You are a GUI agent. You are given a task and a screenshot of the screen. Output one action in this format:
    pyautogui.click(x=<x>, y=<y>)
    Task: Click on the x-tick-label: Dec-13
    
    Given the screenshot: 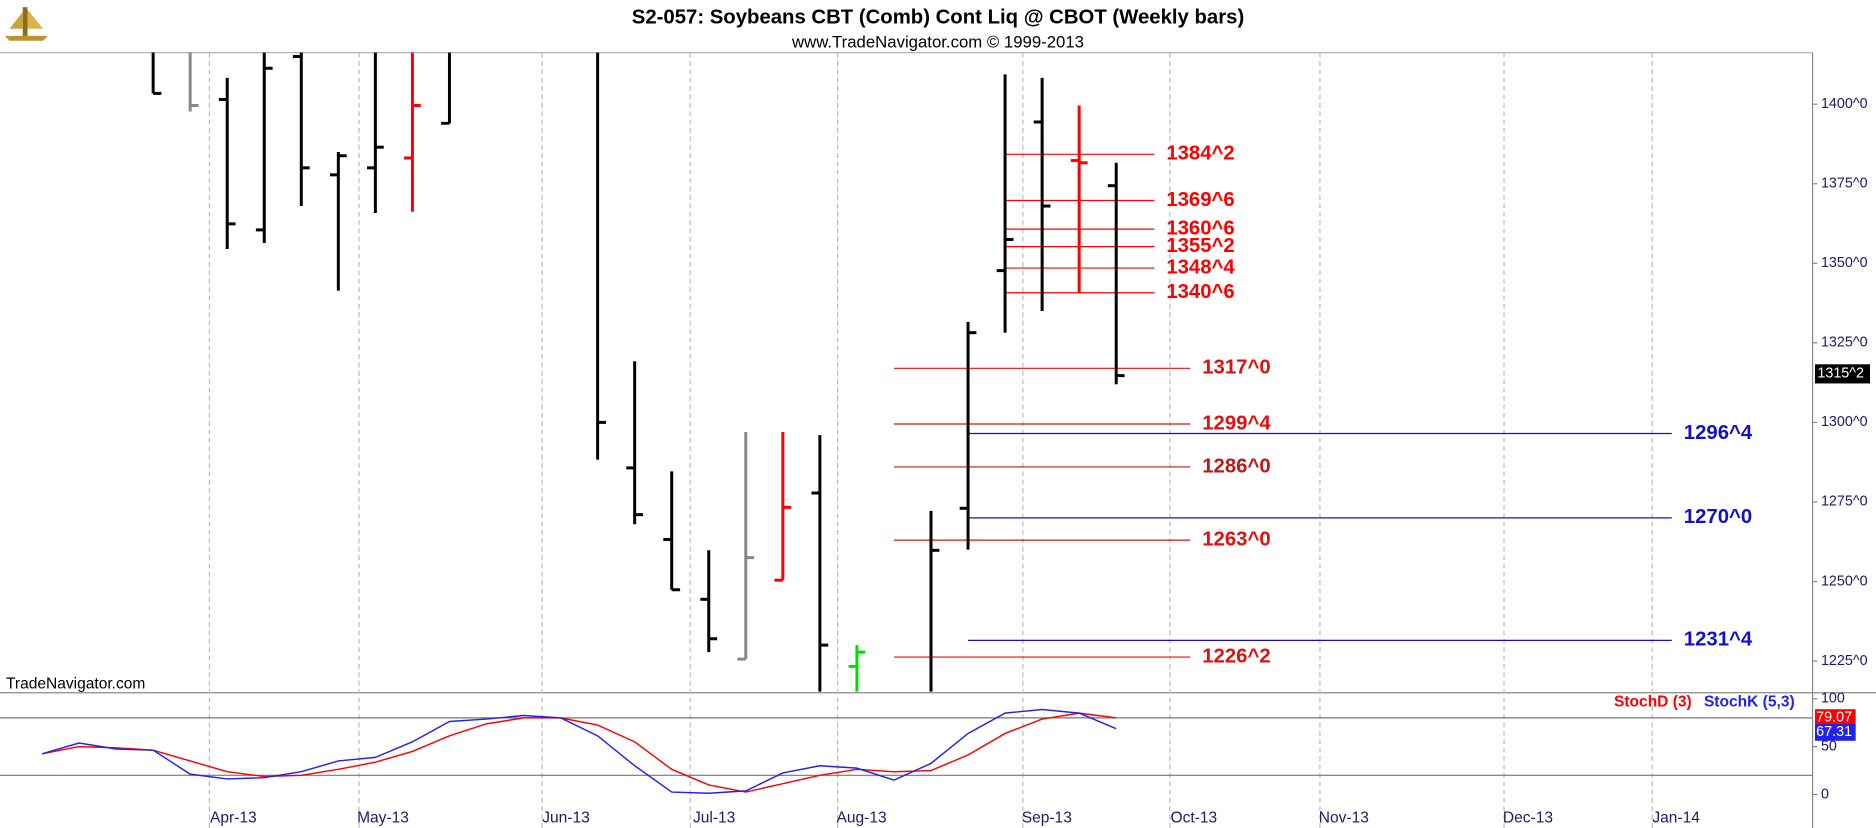 What is the action you would take?
    pyautogui.click(x=1528, y=818)
    